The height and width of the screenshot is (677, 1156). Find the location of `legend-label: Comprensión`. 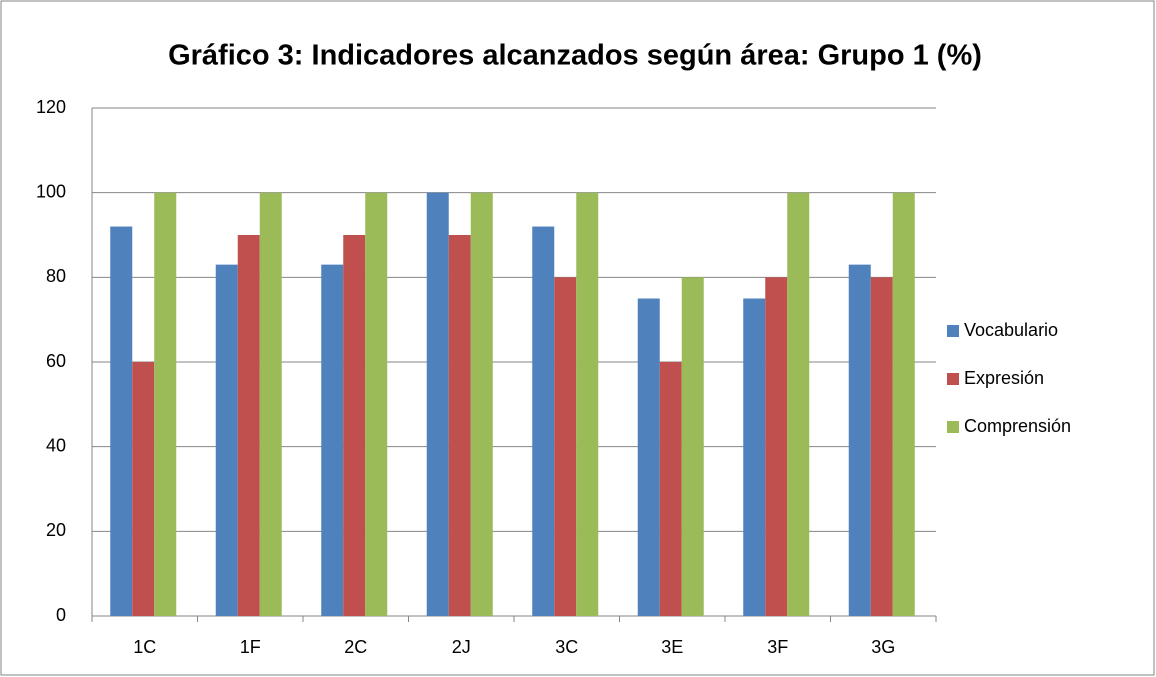

legend-label: Comprensión is located at coordinates (1017, 426).